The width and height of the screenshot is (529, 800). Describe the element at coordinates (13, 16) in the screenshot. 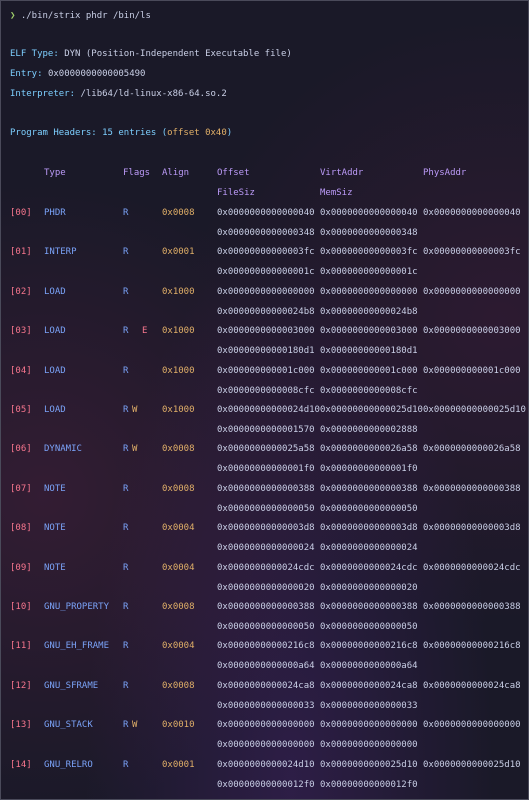

I see `prompt-icon: ❯` at that location.